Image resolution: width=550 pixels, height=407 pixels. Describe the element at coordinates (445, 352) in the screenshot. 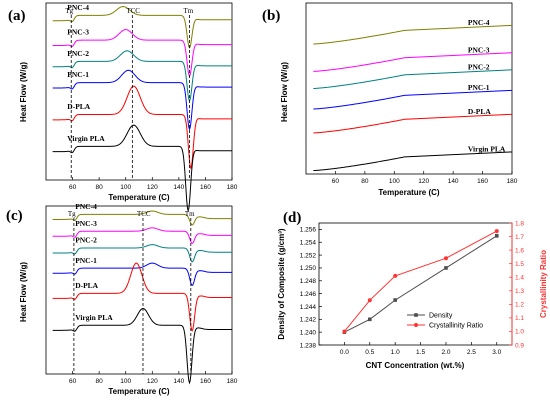

I see `x-tick-label: 2.0` at that location.